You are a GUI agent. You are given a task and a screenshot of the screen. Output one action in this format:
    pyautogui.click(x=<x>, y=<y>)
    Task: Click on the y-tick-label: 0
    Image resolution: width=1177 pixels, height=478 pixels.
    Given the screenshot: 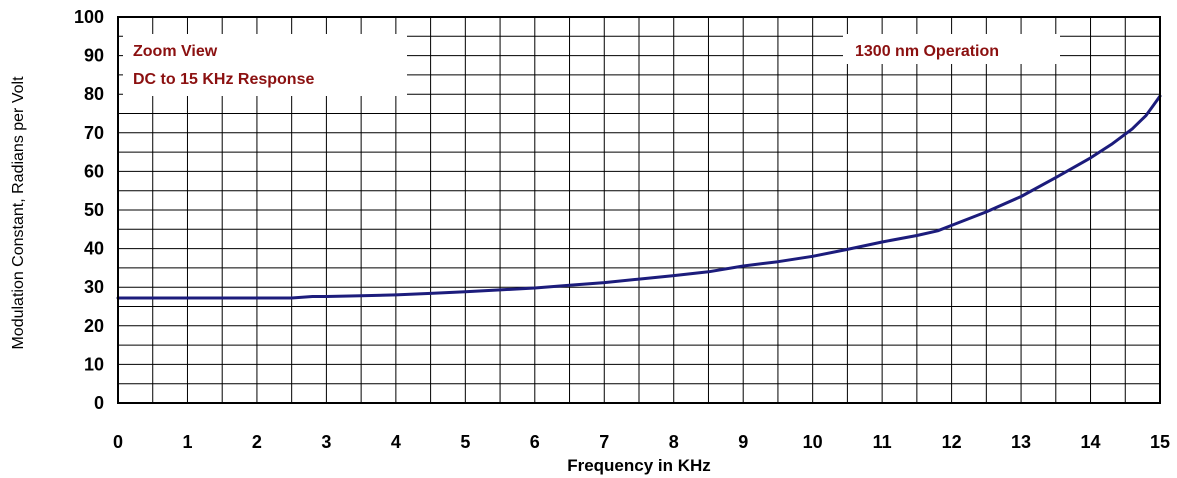 What is the action you would take?
    pyautogui.click(x=99, y=403)
    